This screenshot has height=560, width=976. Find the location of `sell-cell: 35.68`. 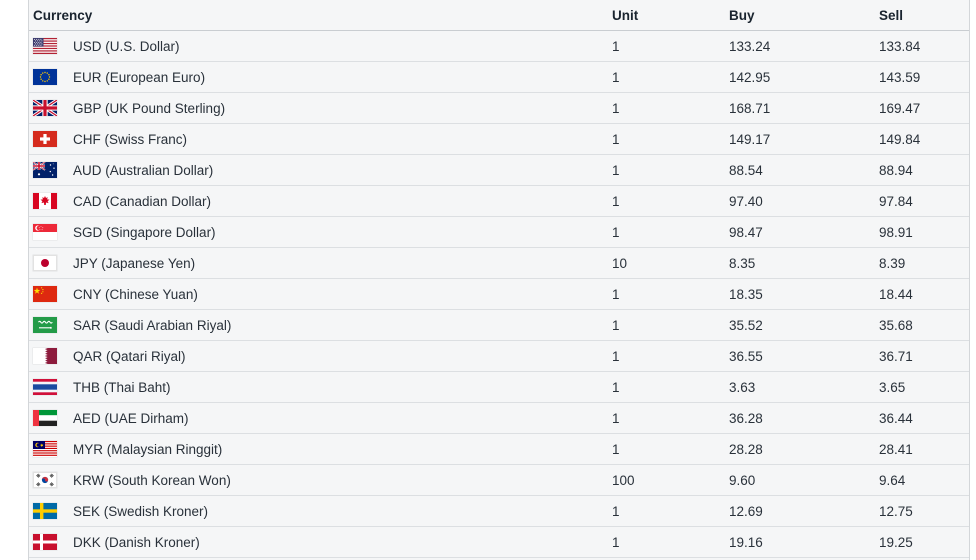

sell-cell: 35.68 is located at coordinates (896, 325).